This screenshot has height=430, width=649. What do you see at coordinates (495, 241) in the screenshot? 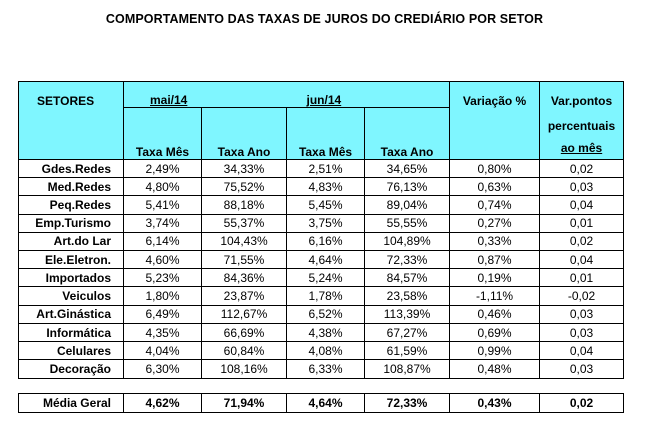
I see `cell-var: 0,33%` at bounding box center [495, 241].